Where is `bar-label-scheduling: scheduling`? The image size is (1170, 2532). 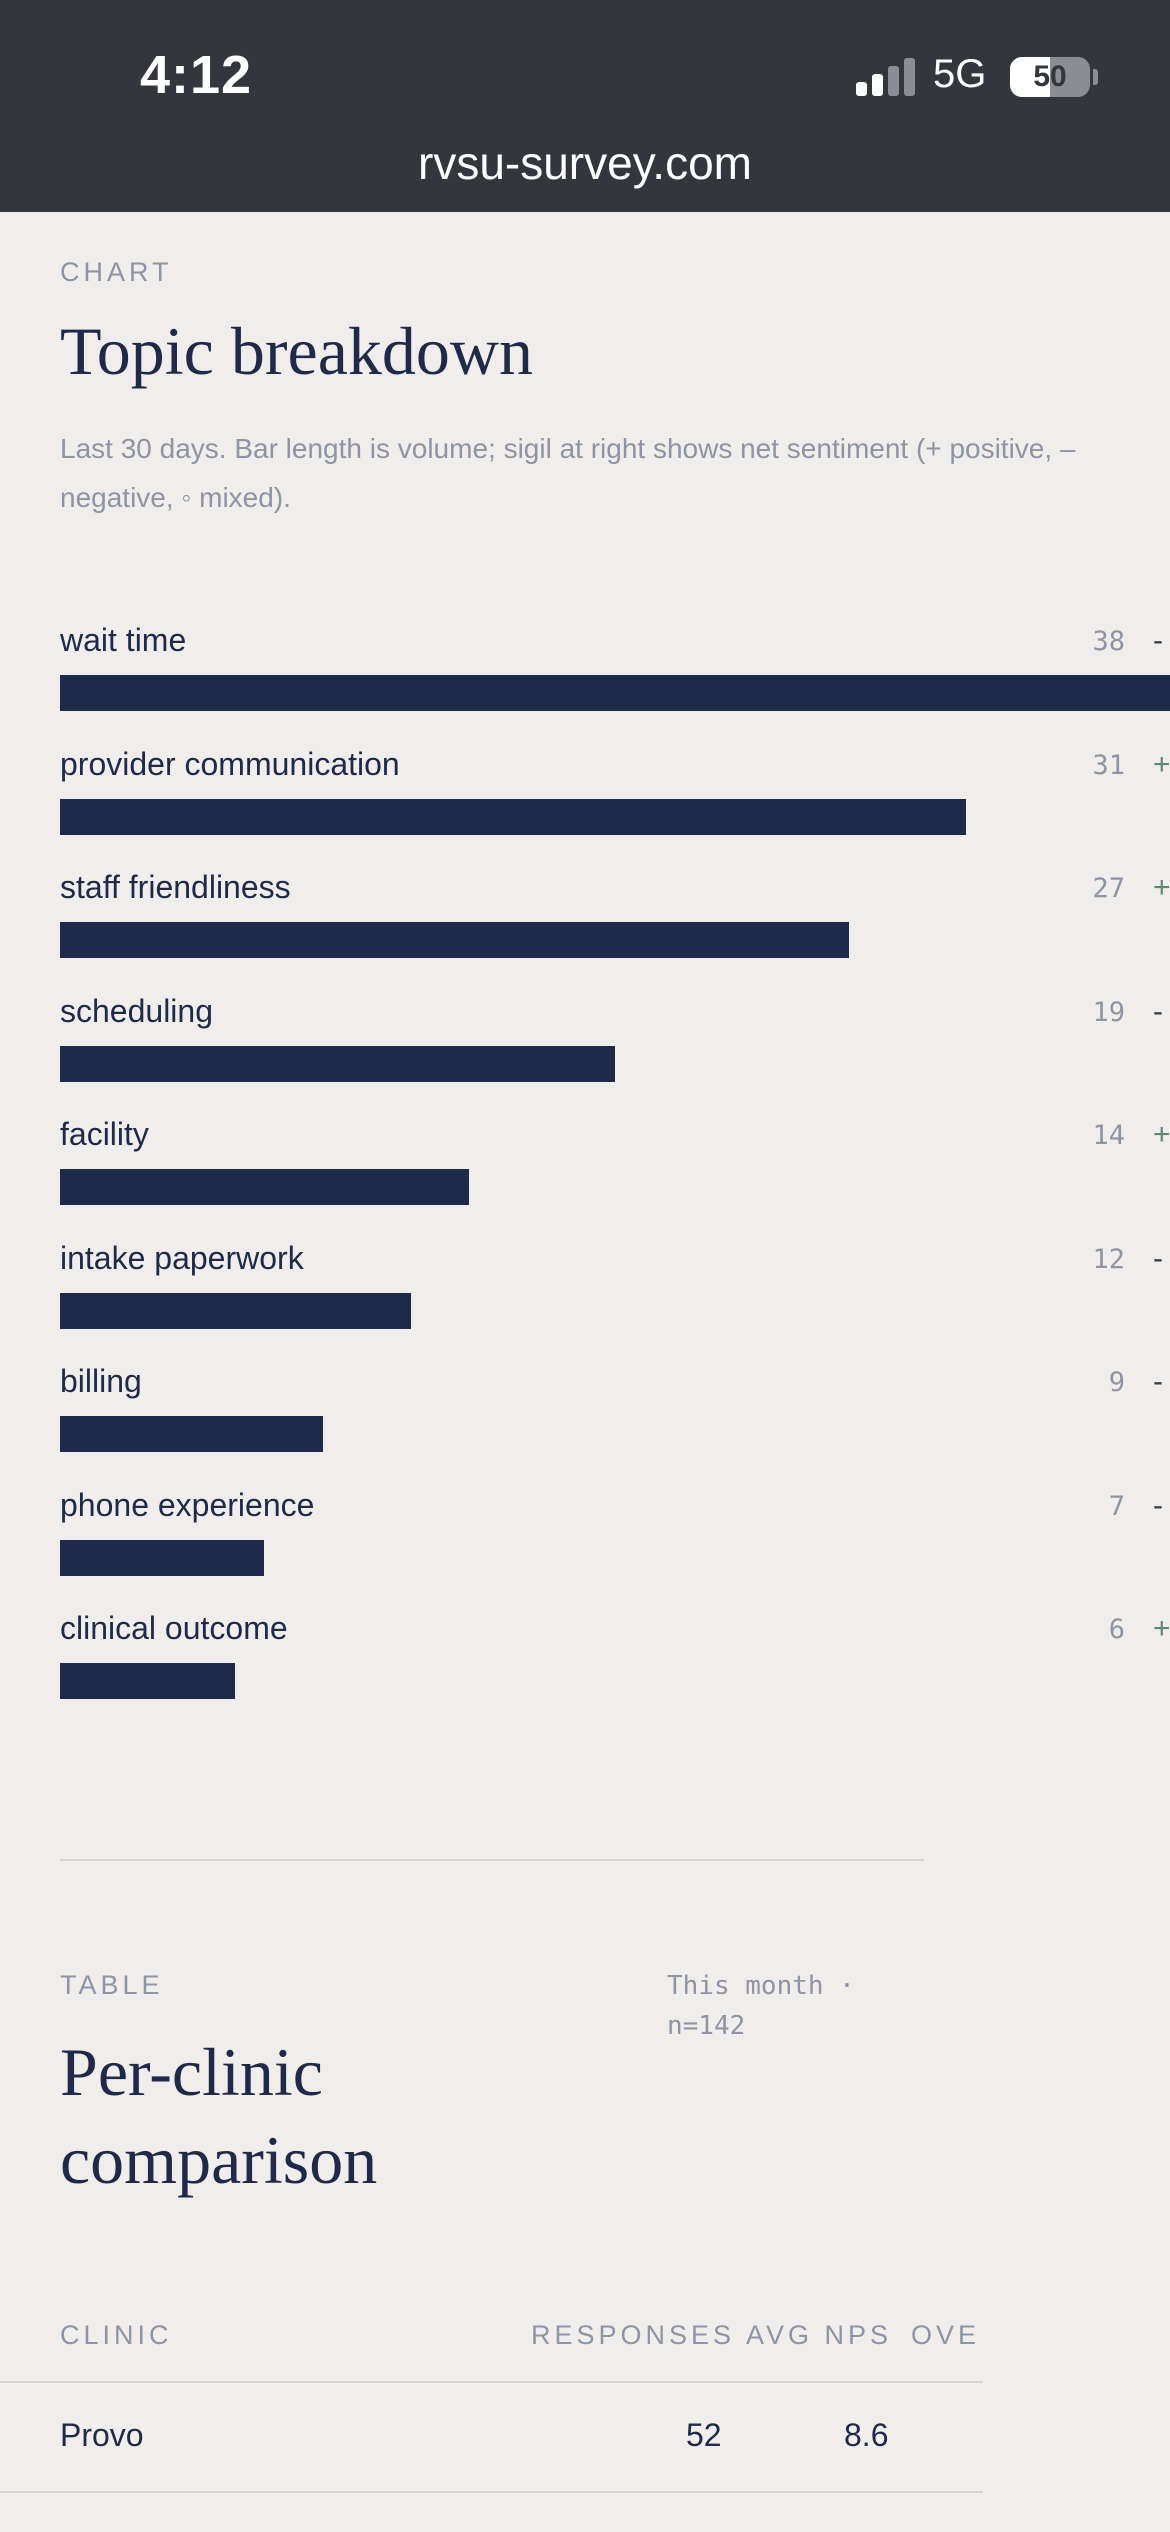
bar-label-scheduling: scheduling is located at coordinates (136, 1010).